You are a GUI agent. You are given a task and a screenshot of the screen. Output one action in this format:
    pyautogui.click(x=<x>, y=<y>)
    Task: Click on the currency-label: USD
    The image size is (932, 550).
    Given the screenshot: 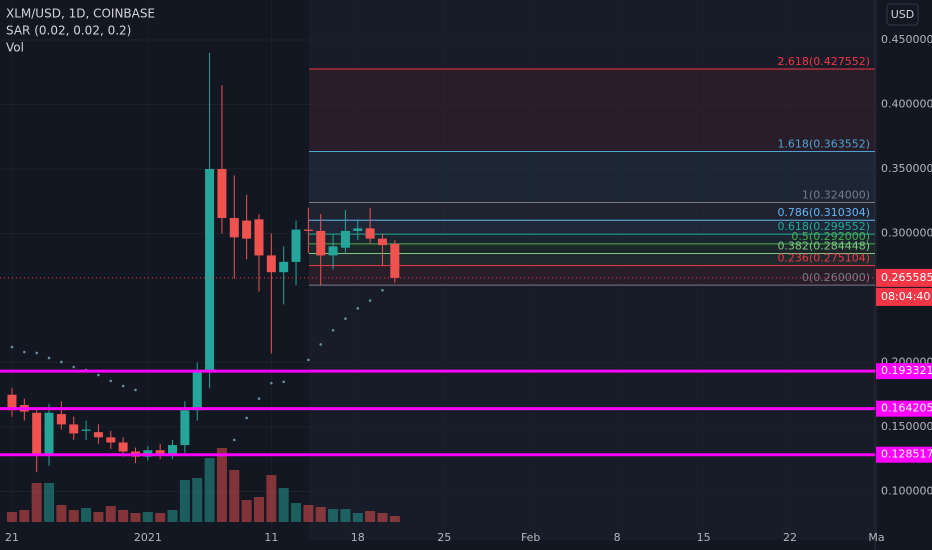 What is the action you would take?
    pyautogui.click(x=903, y=14)
    